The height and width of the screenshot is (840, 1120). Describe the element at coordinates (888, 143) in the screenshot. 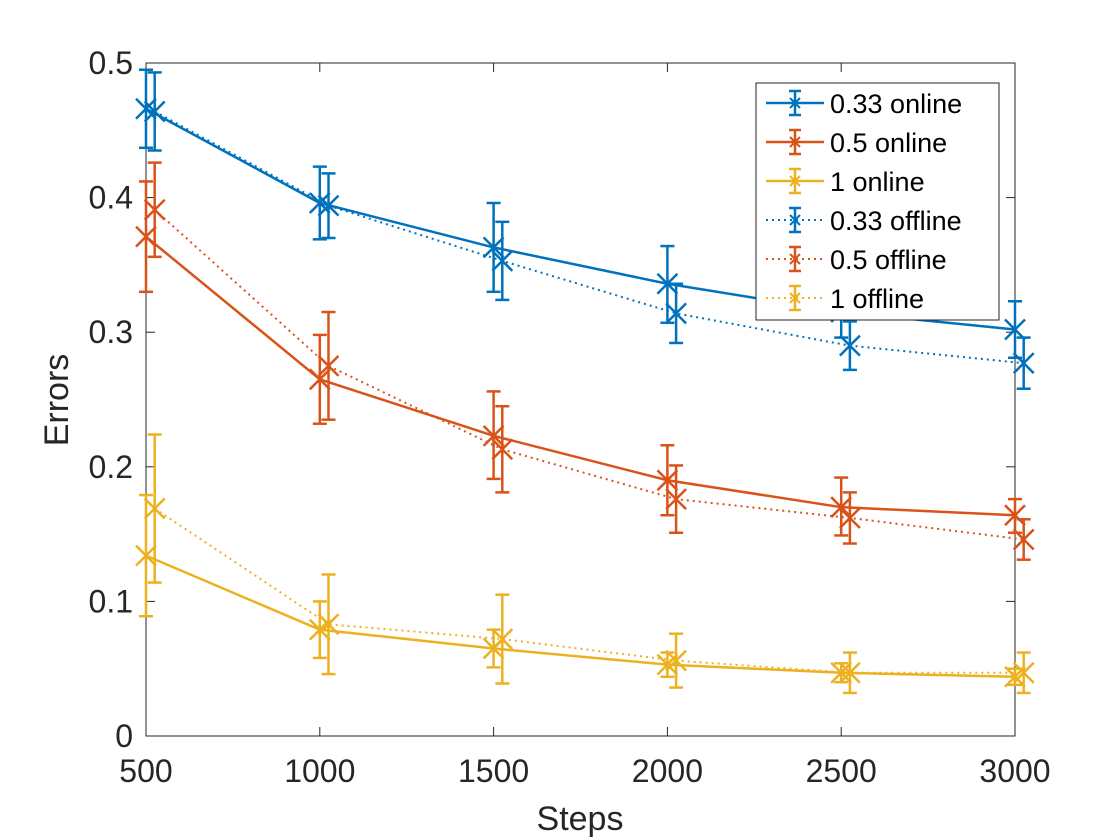

I see `legend-label: 0.5 online` at that location.